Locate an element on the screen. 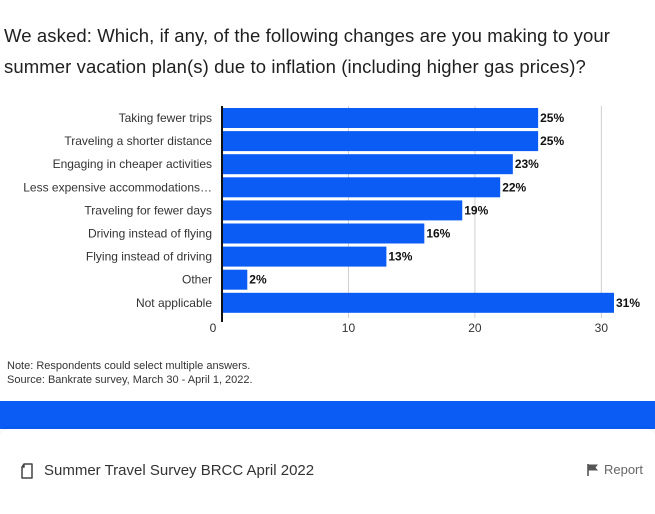 The image size is (655, 514). category-label: Other is located at coordinates (197, 280).